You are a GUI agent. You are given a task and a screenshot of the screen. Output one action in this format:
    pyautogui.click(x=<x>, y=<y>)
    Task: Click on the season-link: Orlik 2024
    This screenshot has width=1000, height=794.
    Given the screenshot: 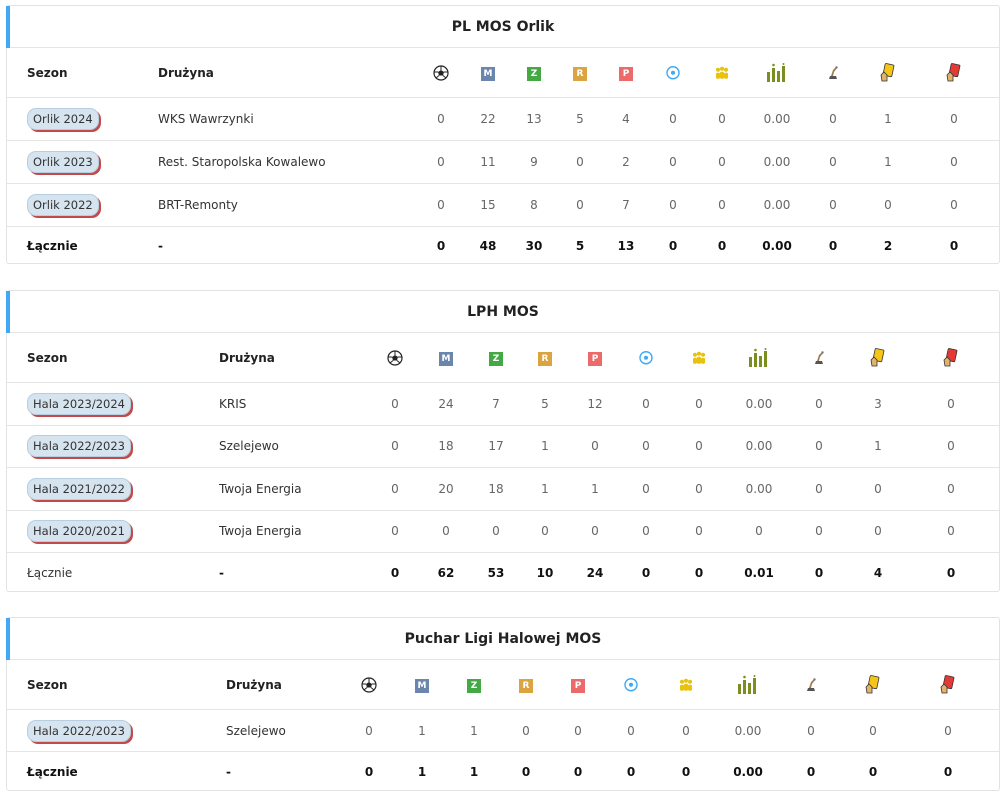 What is the action you would take?
    pyautogui.click(x=63, y=119)
    